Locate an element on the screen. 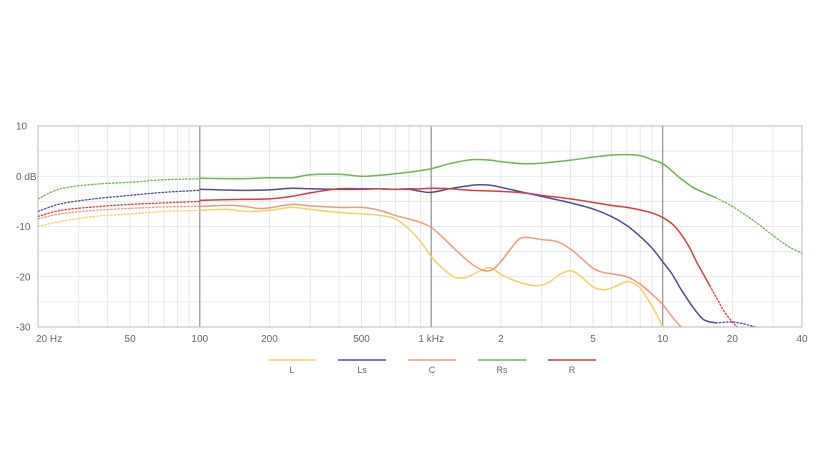  x-tick-label: 2 is located at coordinates (501, 339).